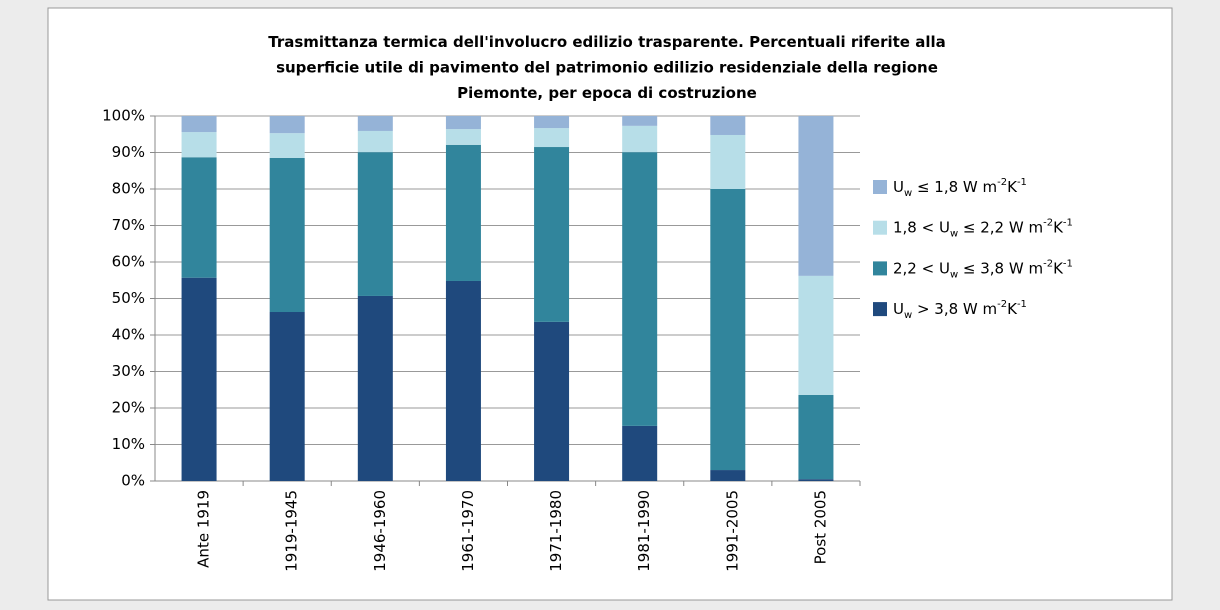 The image size is (1220, 610). Describe the element at coordinates (292, 531) in the screenshot. I see `x-tick-label: 1919-1945` at that location.